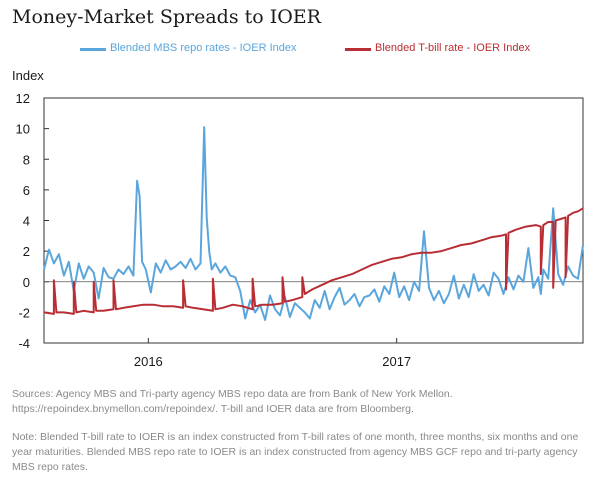 The image size is (594, 493). Describe the element at coordinates (148, 361) in the screenshot. I see `x-tick-label: 2016` at that location.